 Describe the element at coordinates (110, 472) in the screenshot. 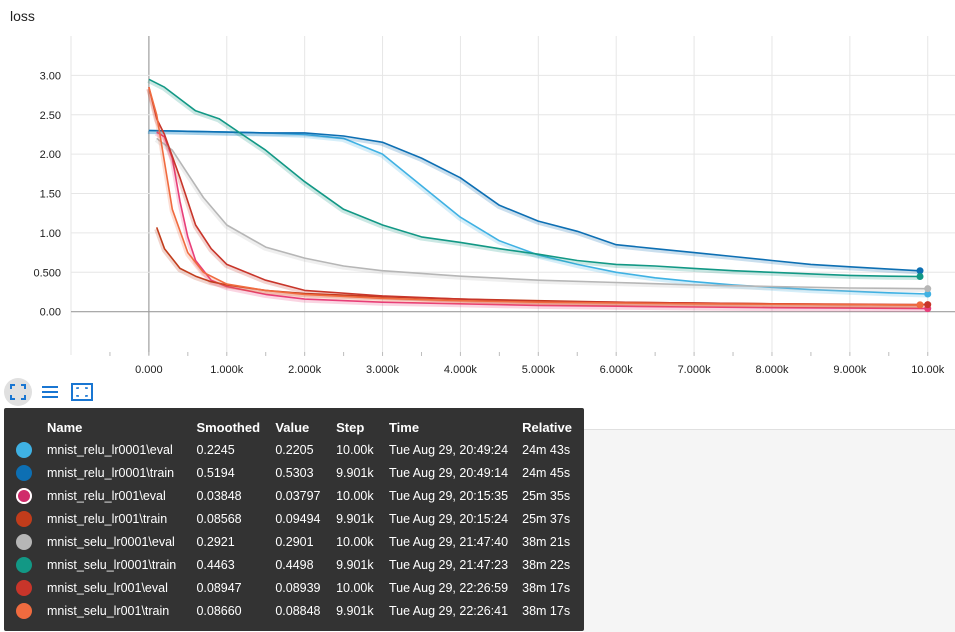

I see `cell-name: mnist_relu_lr0001\train` at that location.